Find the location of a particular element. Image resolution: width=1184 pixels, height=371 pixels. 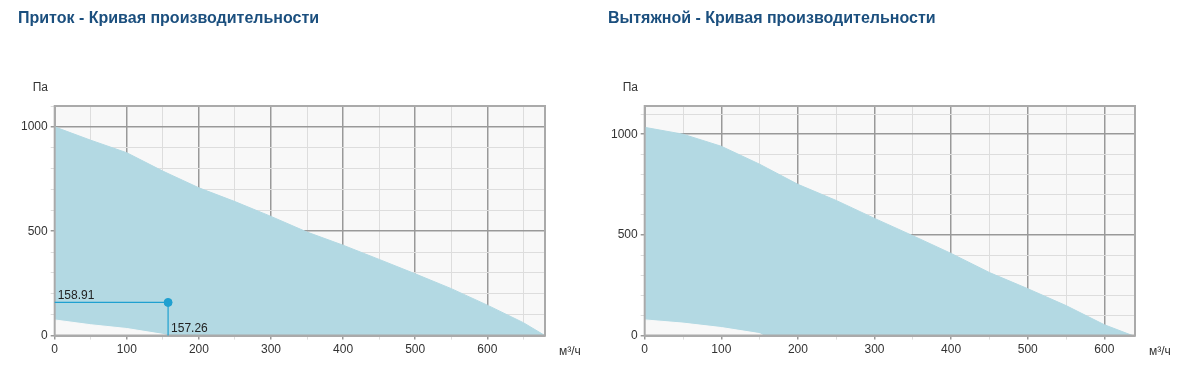

annotation: 157.26 is located at coordinates (190, 327).